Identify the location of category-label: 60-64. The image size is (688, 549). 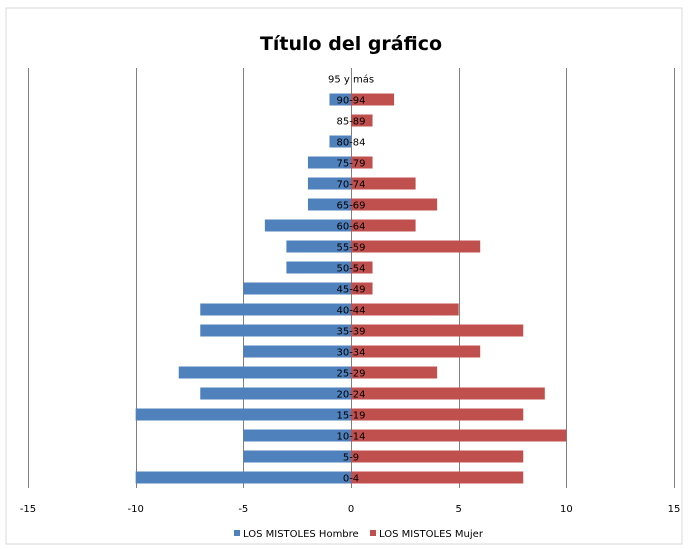
(350, 227).